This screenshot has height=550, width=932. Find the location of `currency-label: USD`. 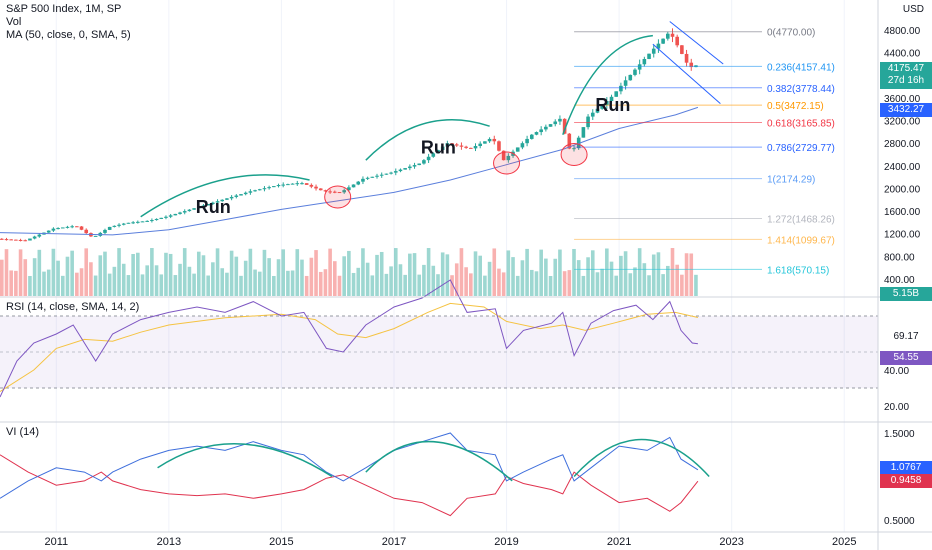

currency-label: USD is located at coordinates (913, 9).